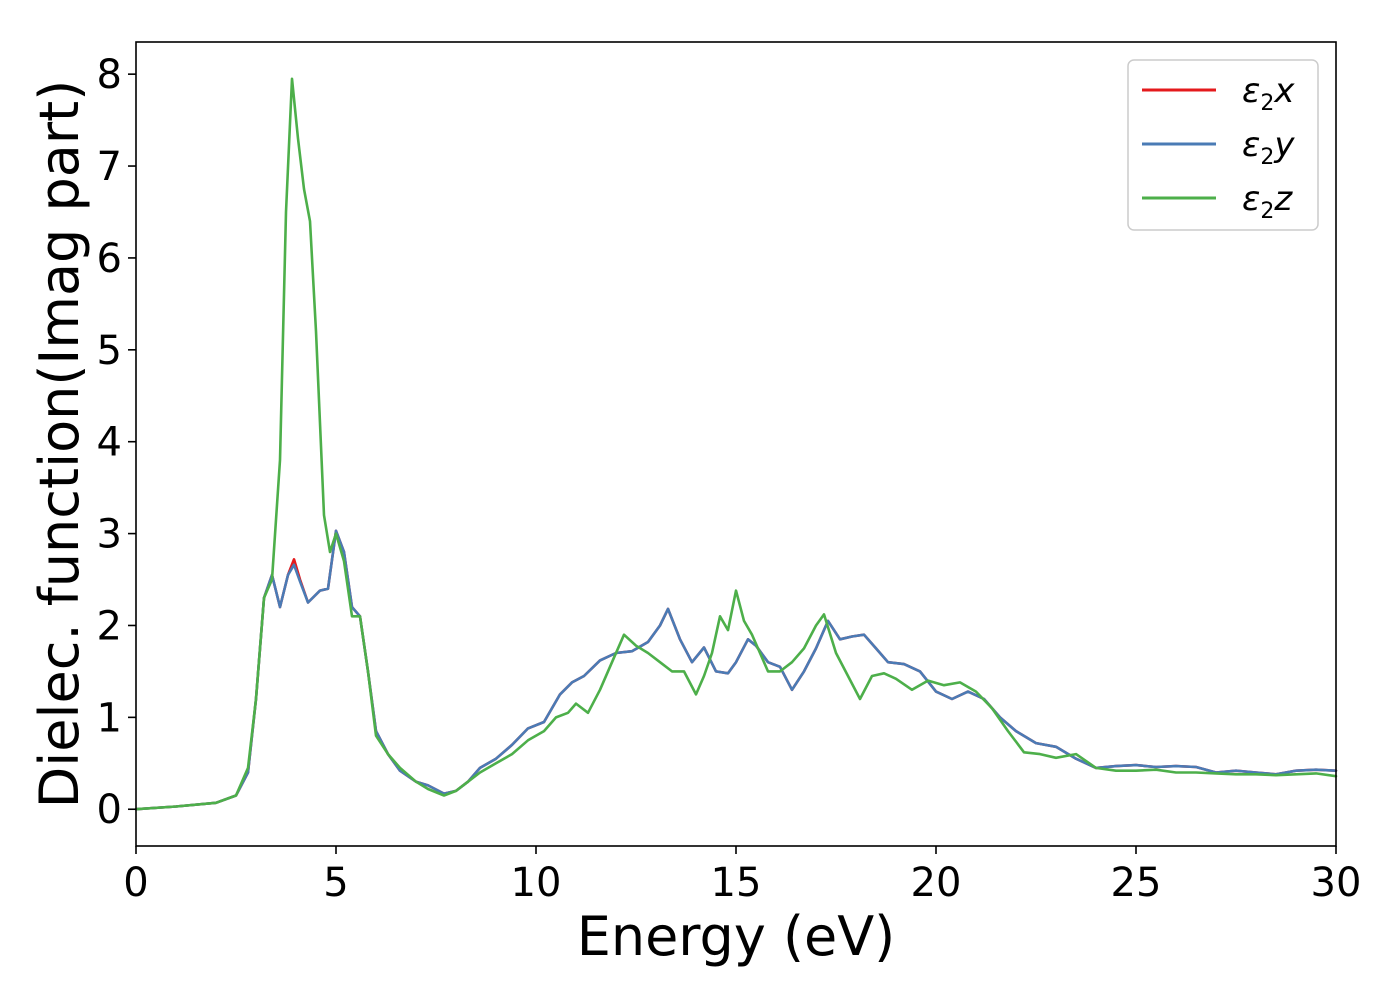  Describe the element at coordinates (109, 626) in the screenshot. I see `y-tick-label: 2` at that location.